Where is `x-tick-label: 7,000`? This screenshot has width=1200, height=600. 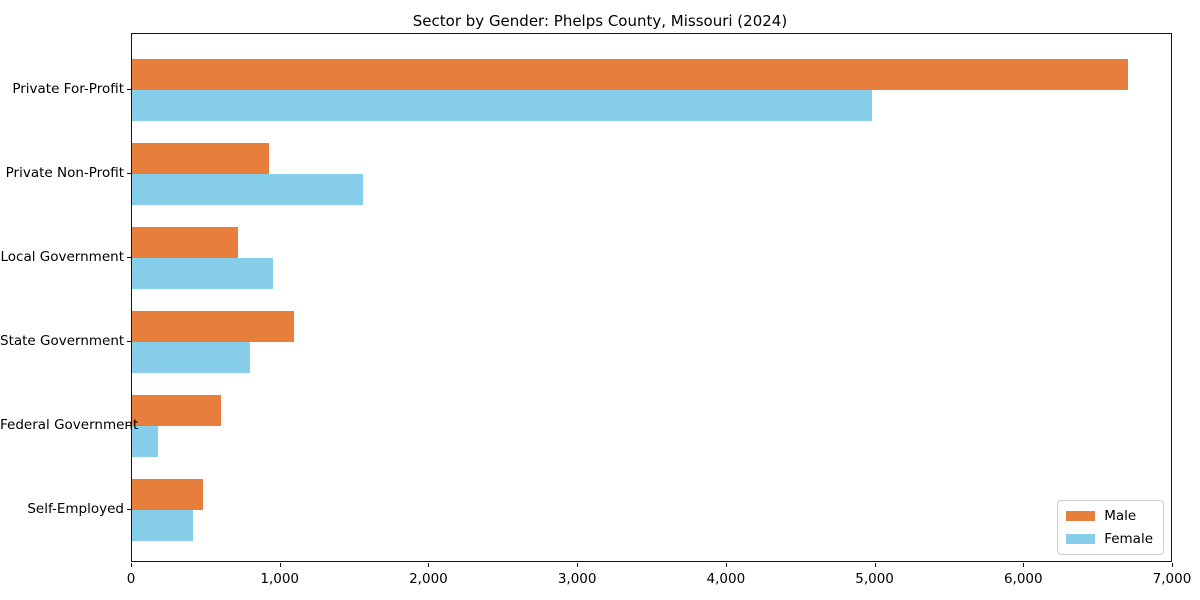 x-tick-label: 7,000 is located at coordinates (1172, 579).